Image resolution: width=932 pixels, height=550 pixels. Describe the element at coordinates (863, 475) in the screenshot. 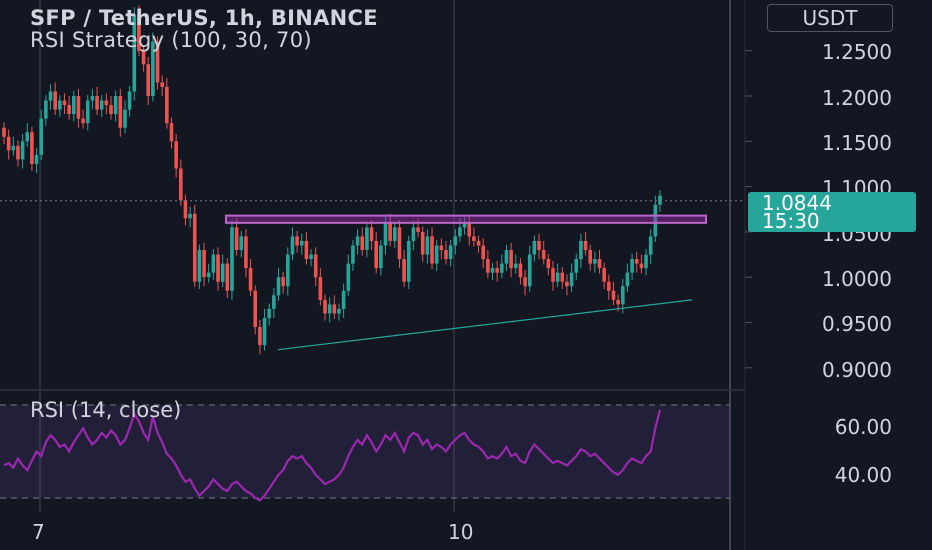

I see `rsi-axis-label: 40.00` at that location.